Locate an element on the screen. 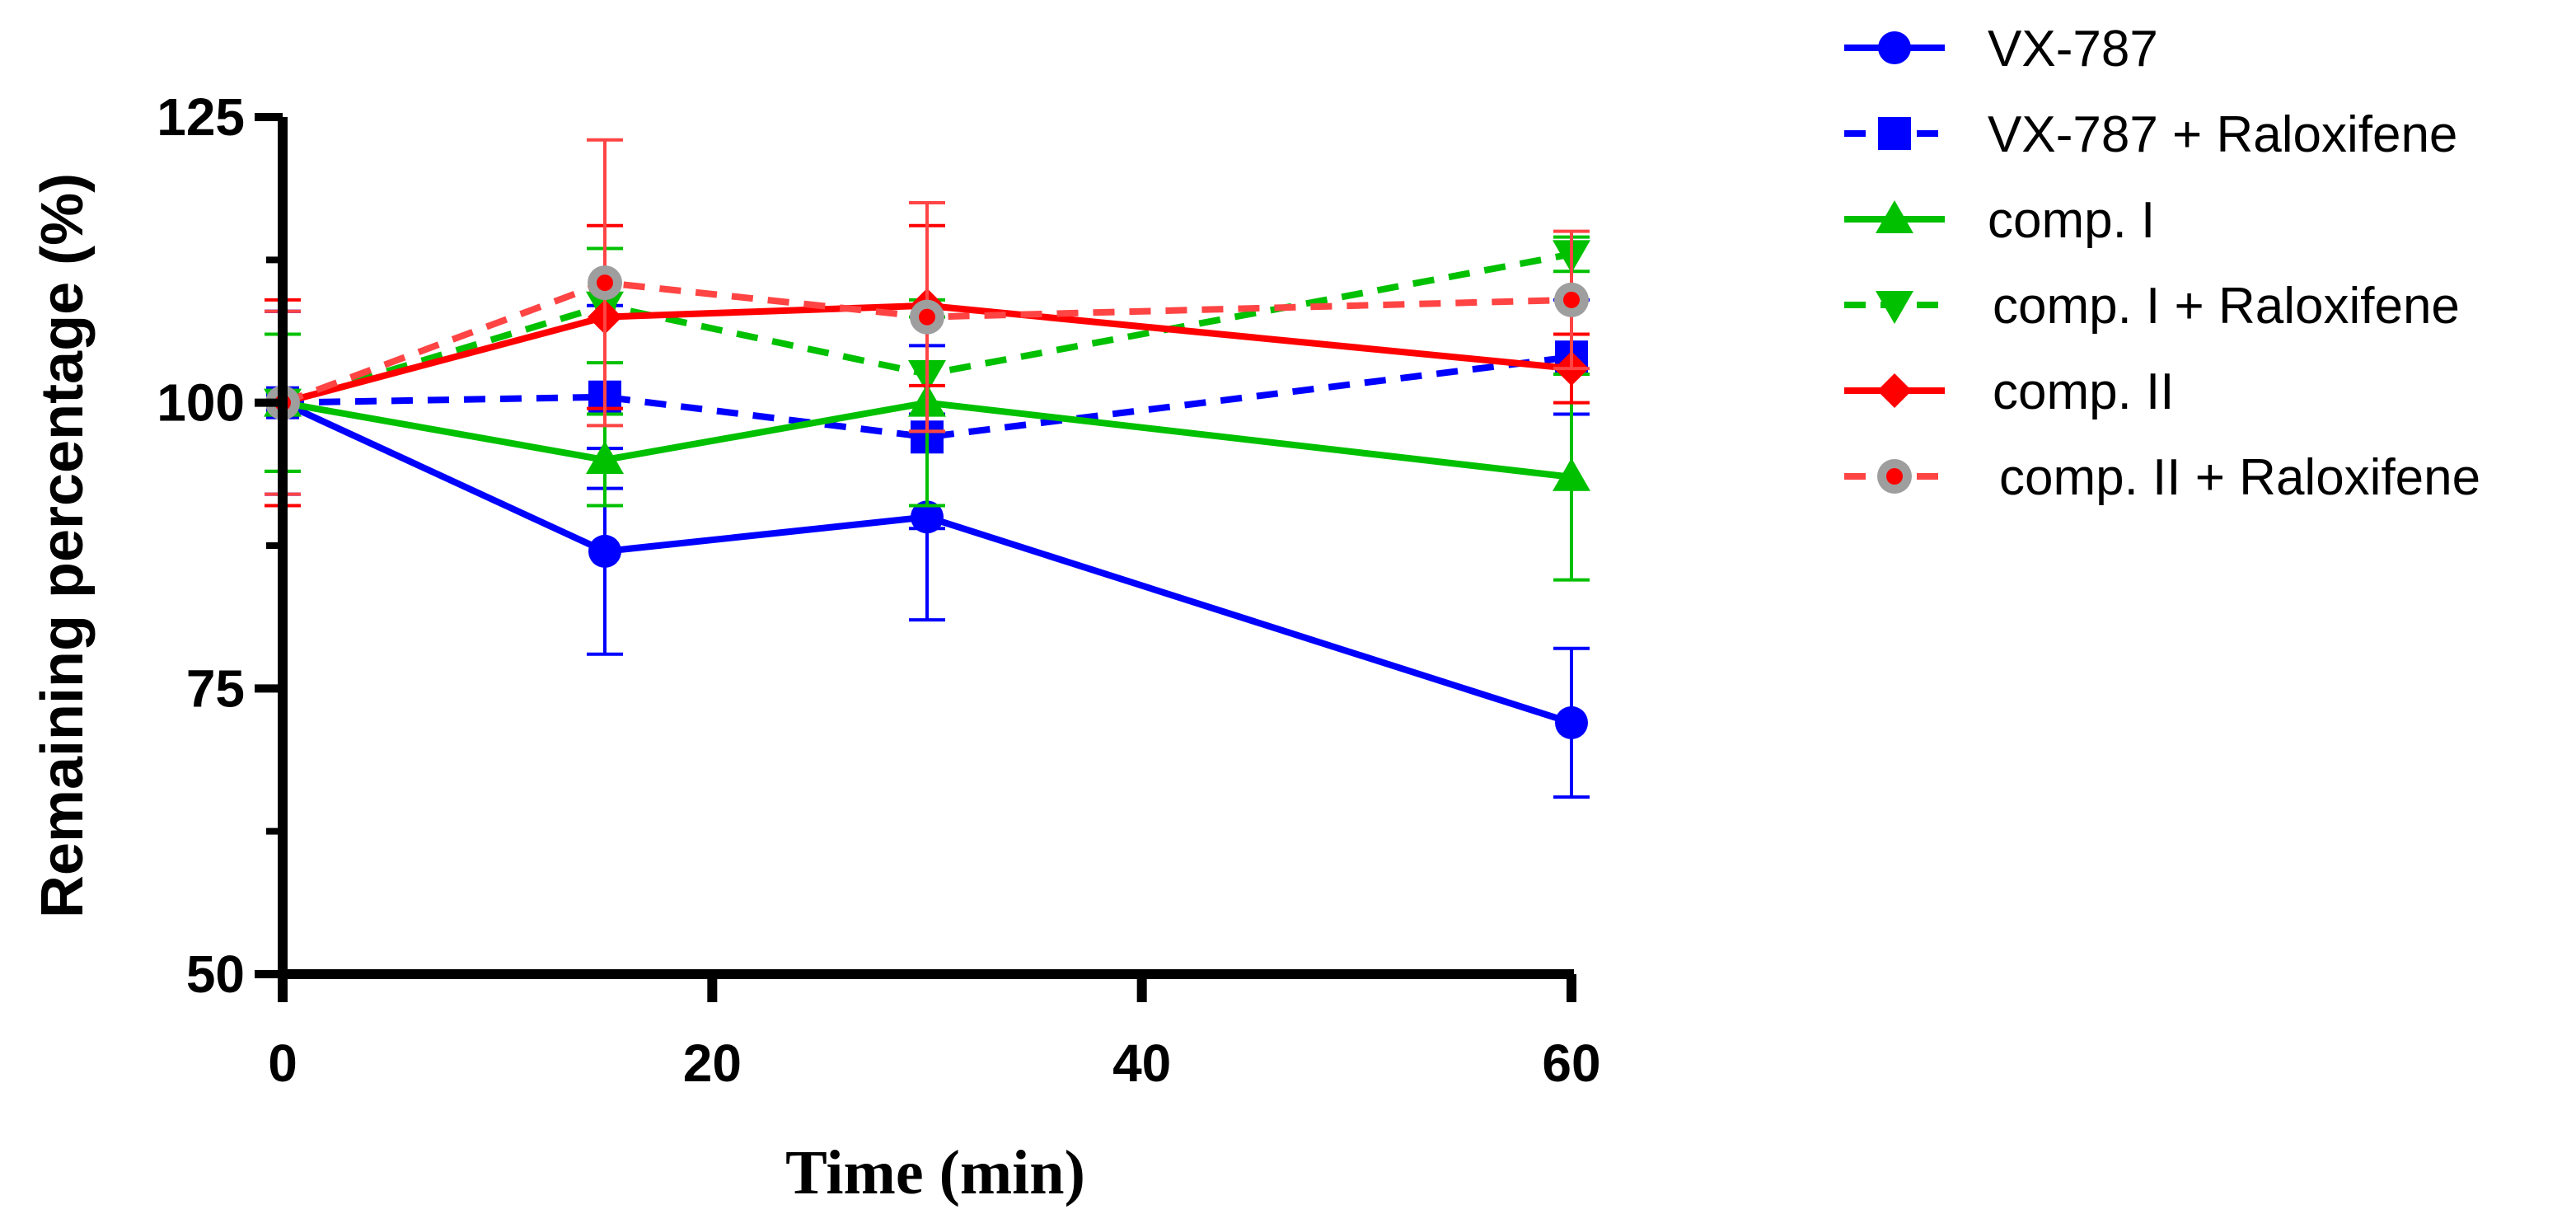  x-axis-label: Time (min) is located at coordinates (935, 1173).